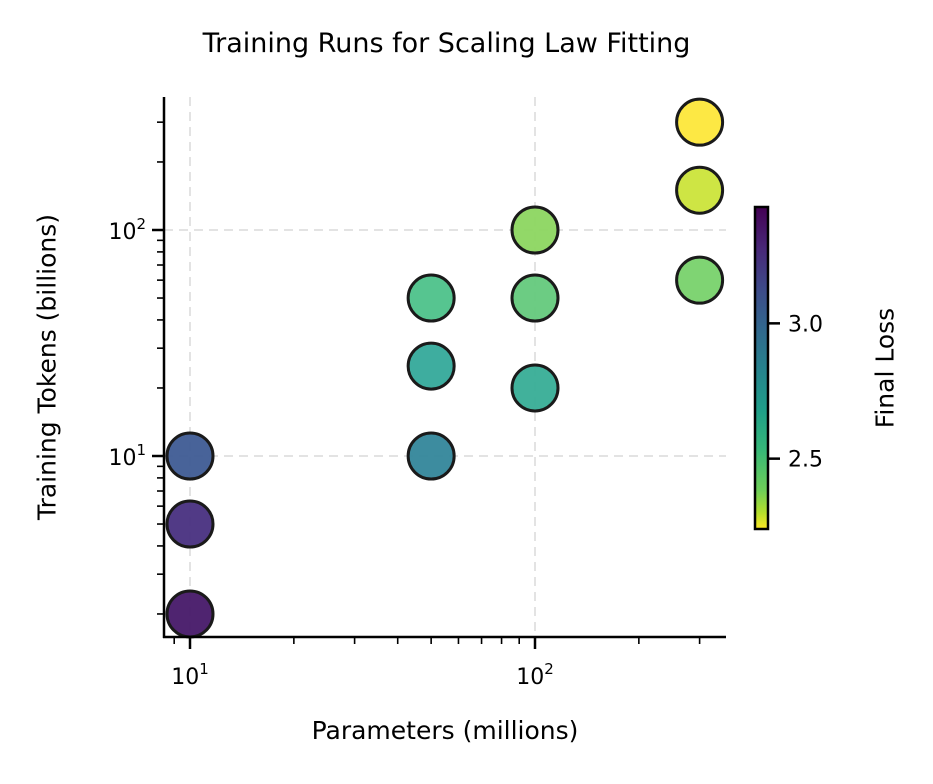 This screenshot has height=784, width=933. I want to click on chart-title: Training Runs for Scaling Law Fitting, so click(446, 43).